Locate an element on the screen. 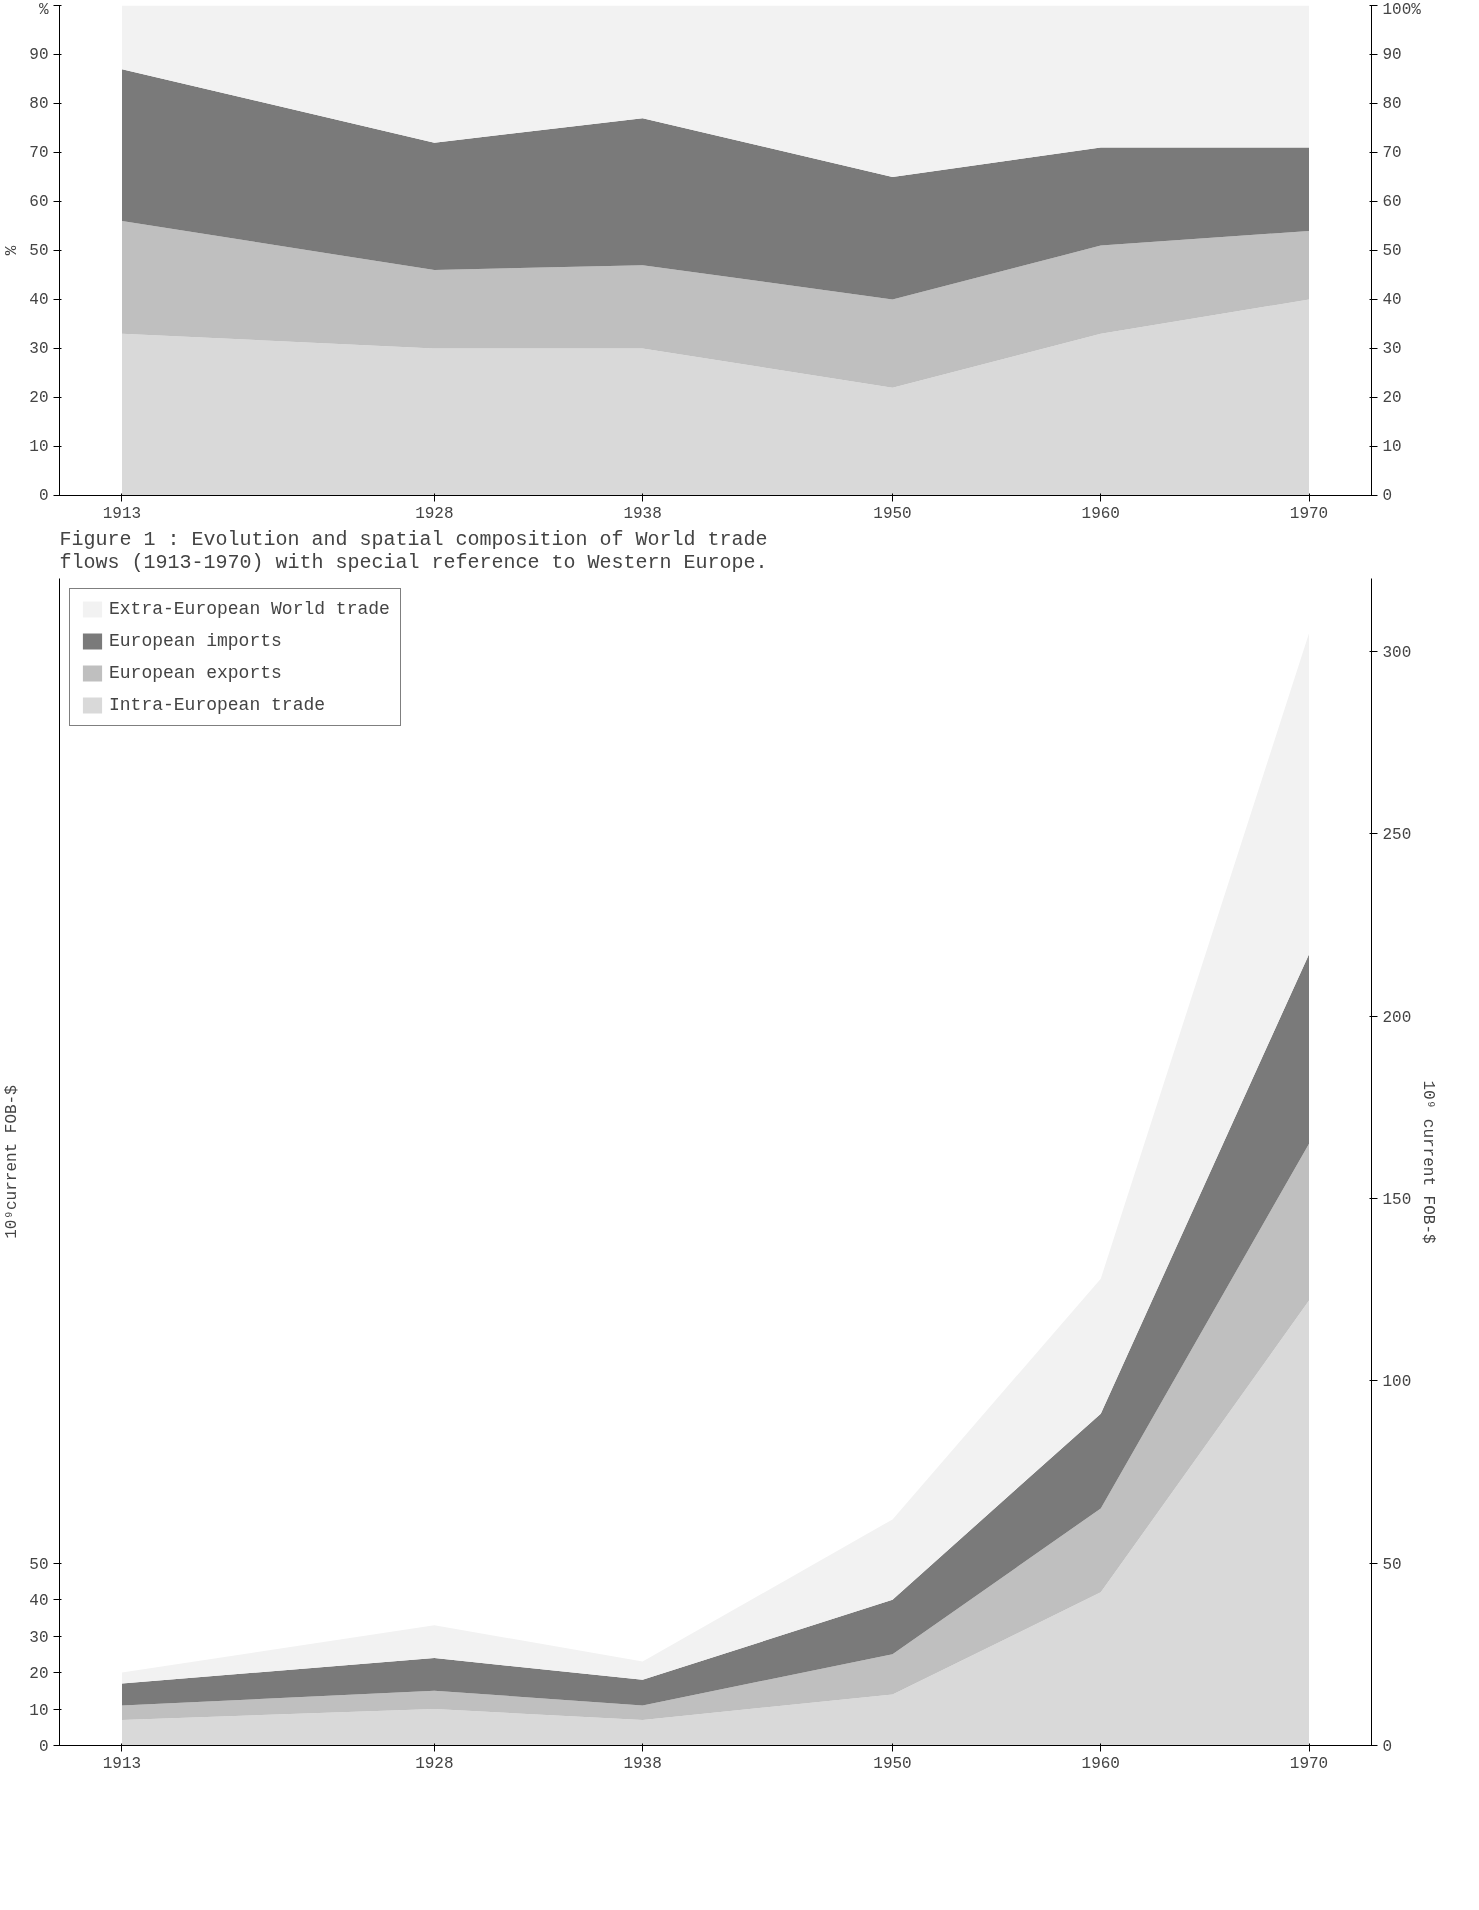 This screenshot has height=1910, width=1479. legend-label: Intra-European trade is located at coordinates (217, 705).